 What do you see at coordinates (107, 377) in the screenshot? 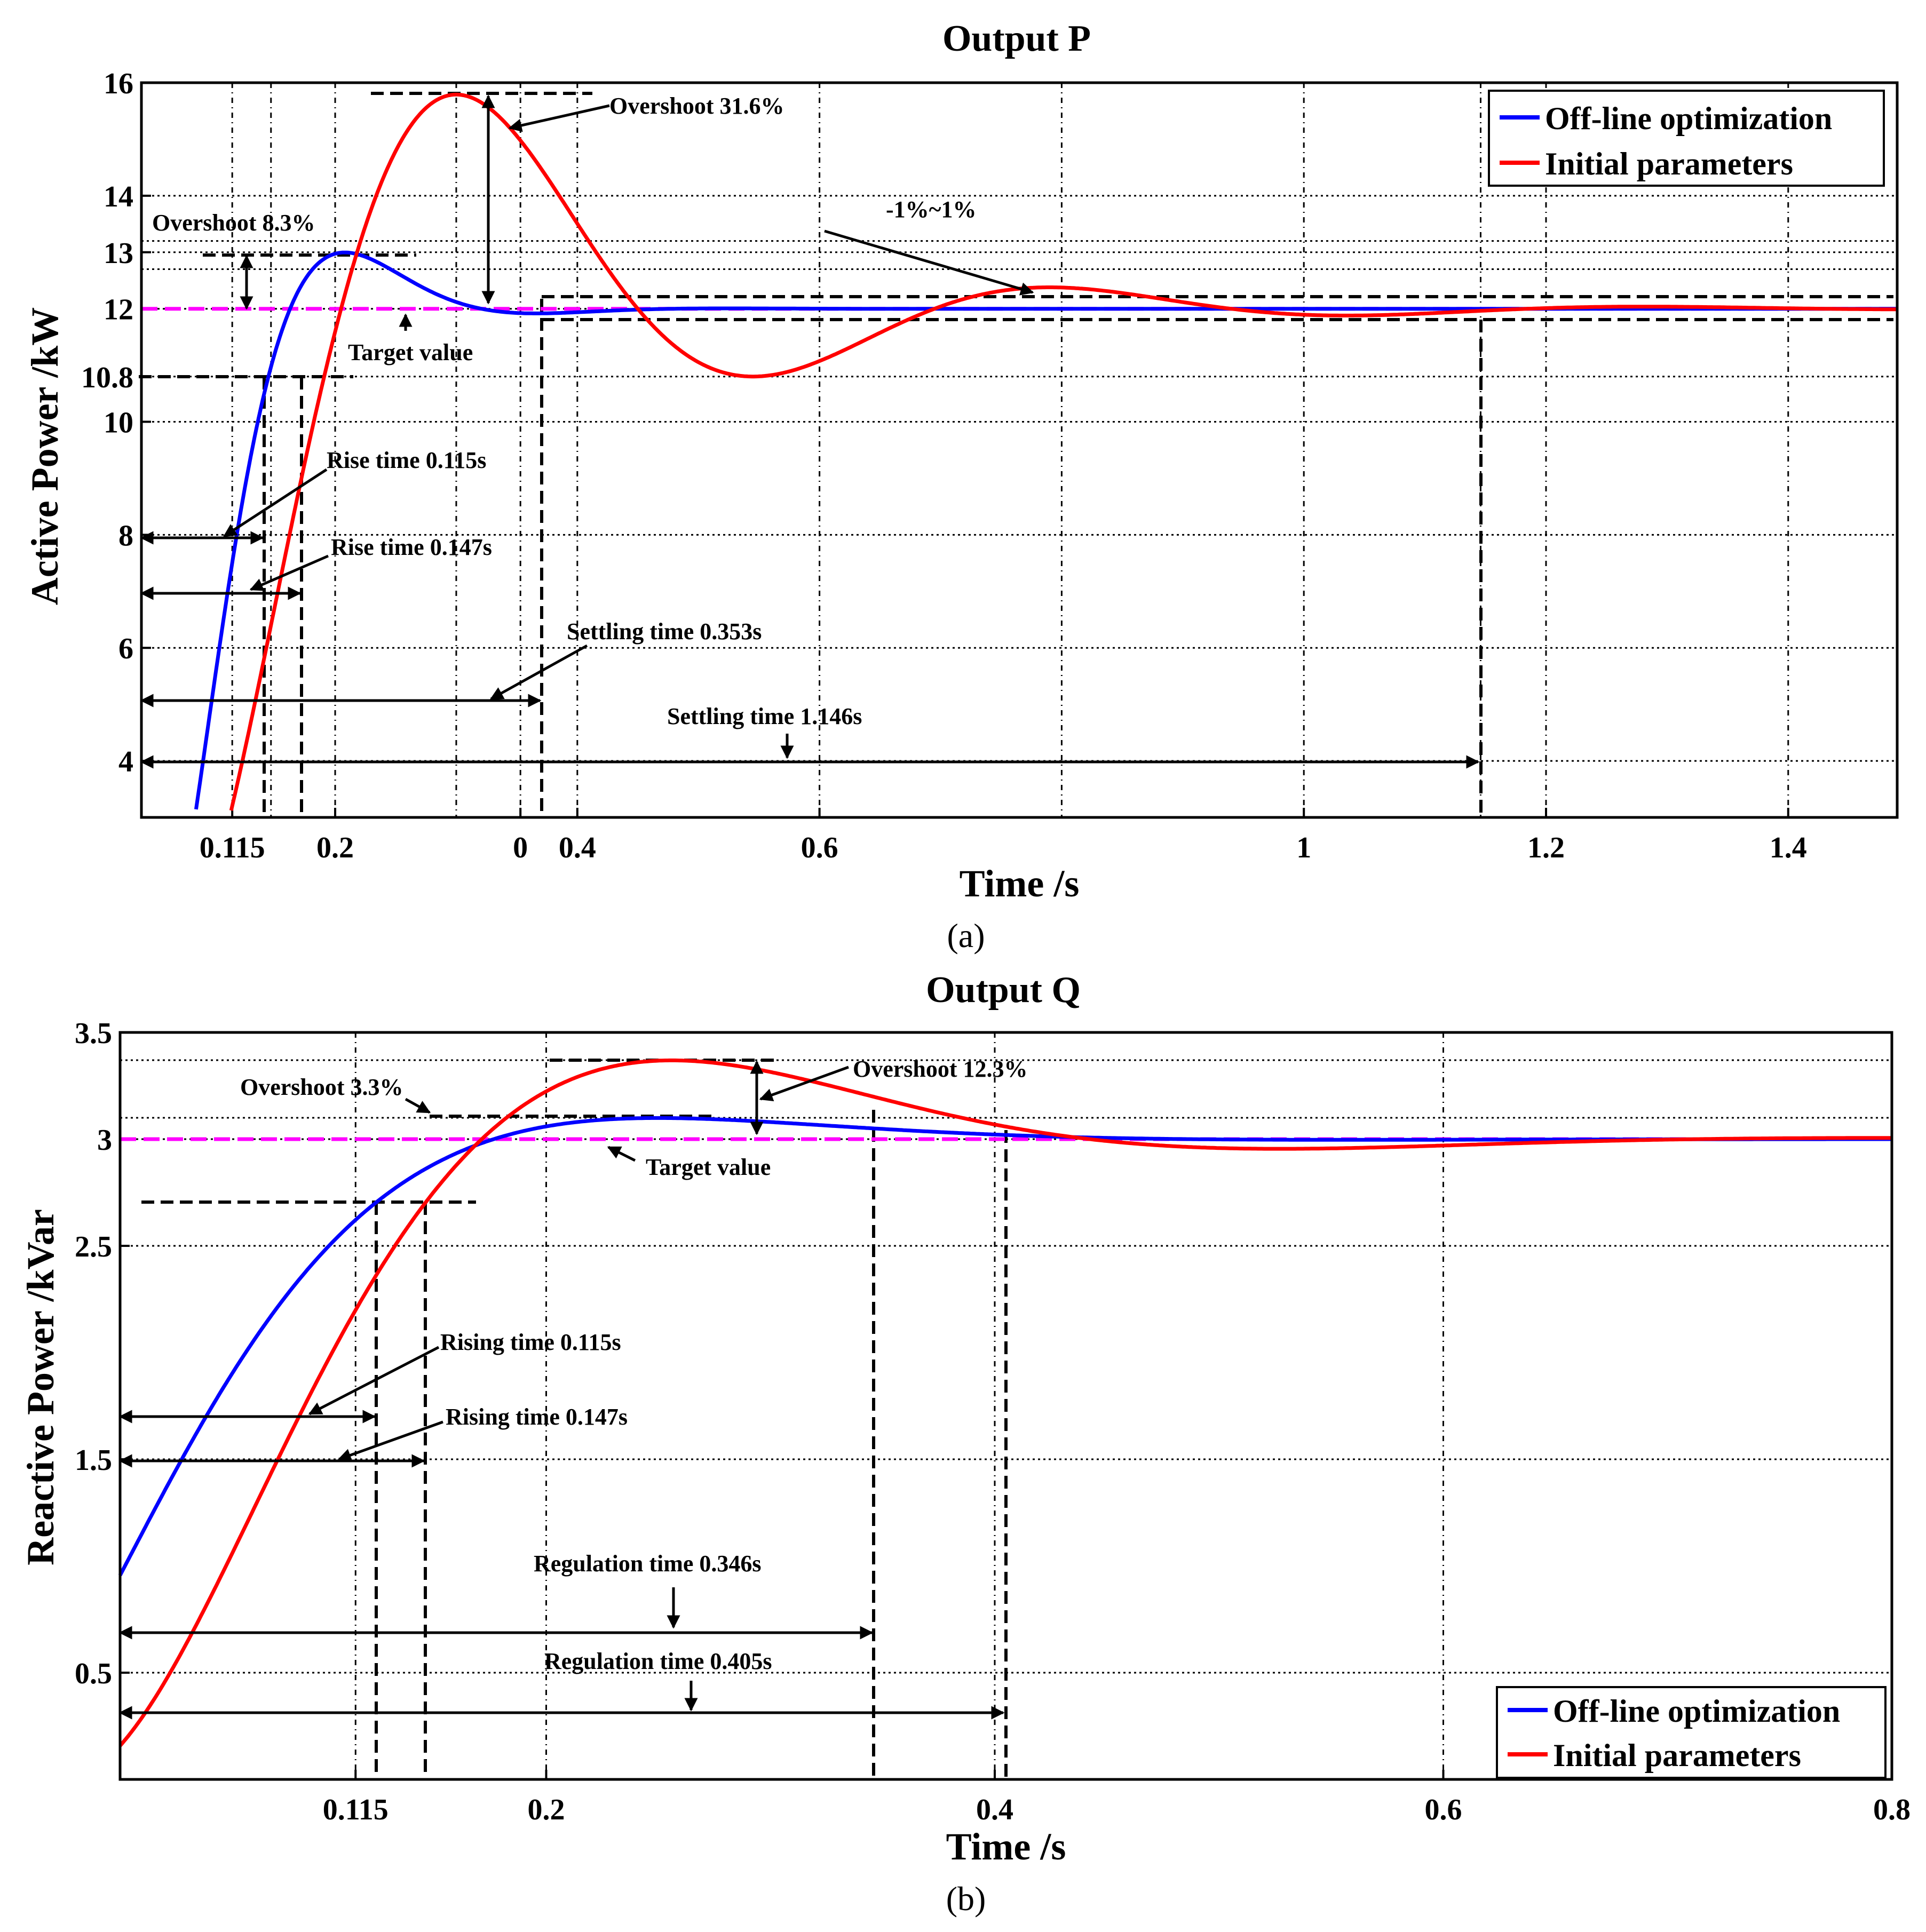
I see `y-tick-label: 10.8` at bounding box center [107, 377].